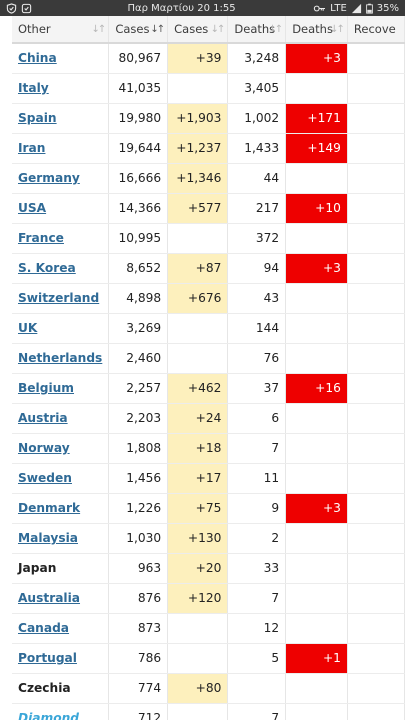 The image size is (405, 720). Describe the element at coordinates (208, 418) in the screenshot. I see `table-row: Austria 2,203 +24 6` at that location.